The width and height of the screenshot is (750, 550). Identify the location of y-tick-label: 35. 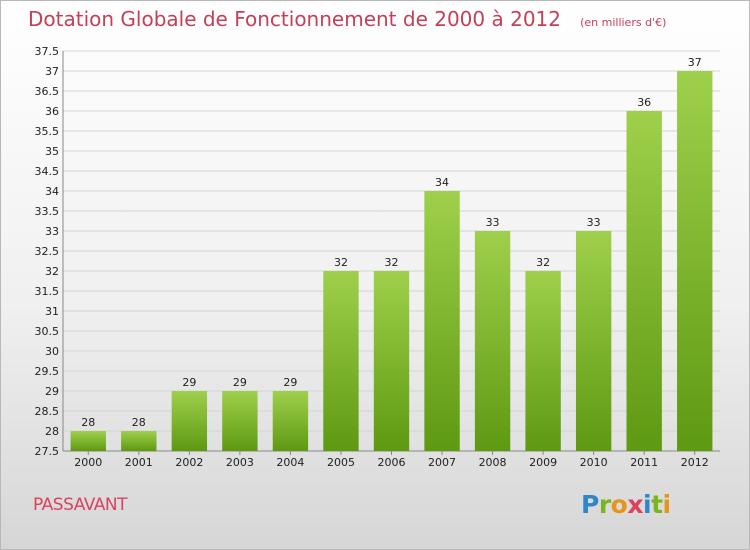
(52, 151).